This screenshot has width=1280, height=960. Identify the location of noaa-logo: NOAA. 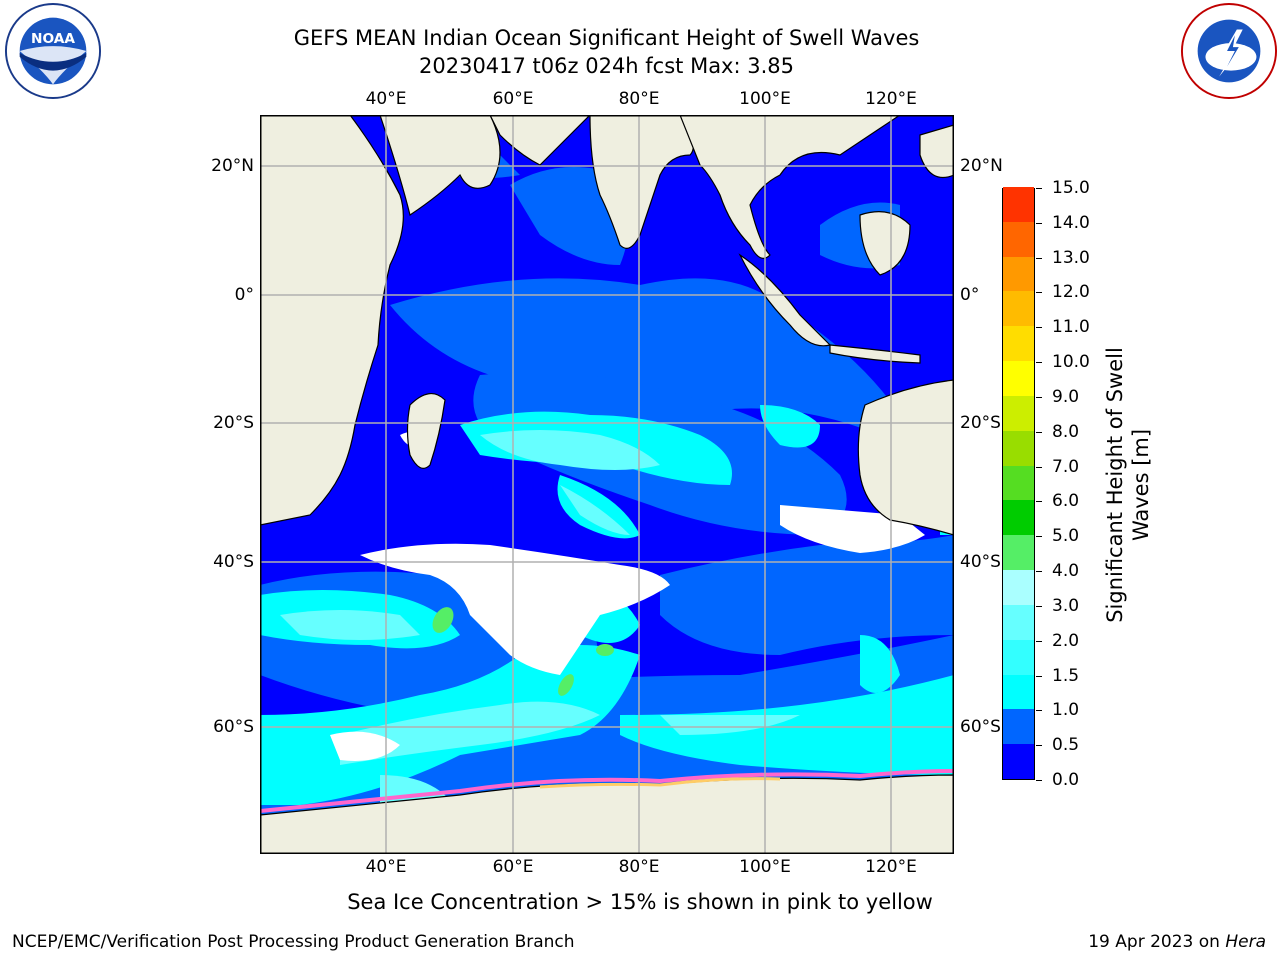
(53, 51).